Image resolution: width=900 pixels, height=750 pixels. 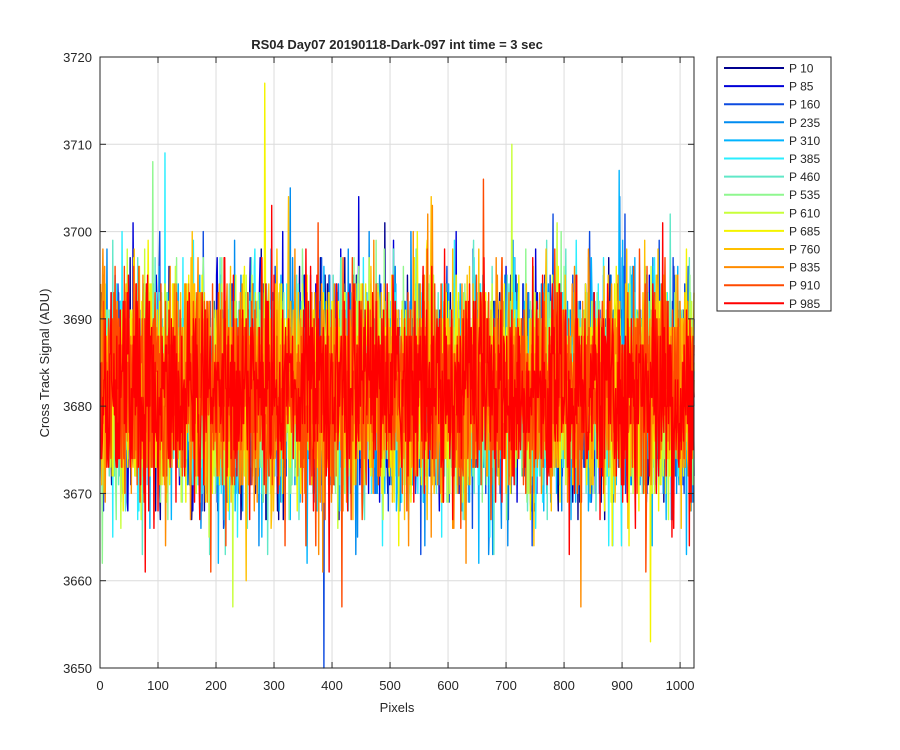 I want to click on y-tick-label: 3700, so click(x=77, y=232).